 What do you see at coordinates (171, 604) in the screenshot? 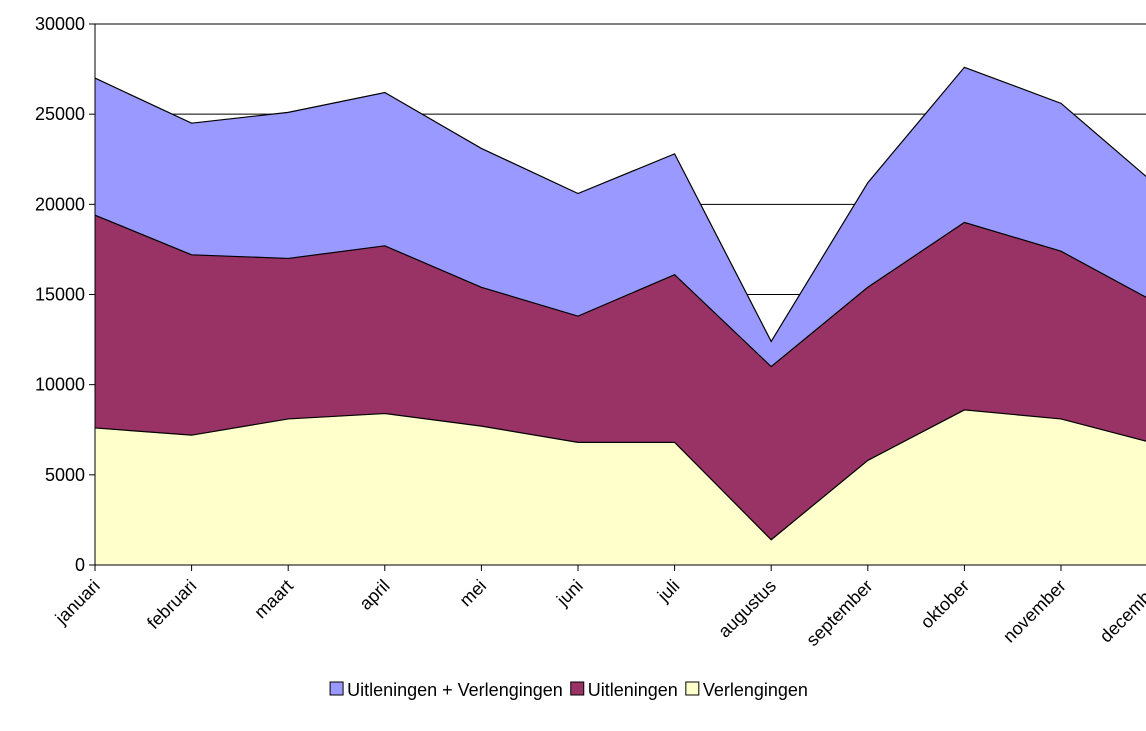
I see `x-tick-label: februari` at bounding box center [171, 604].